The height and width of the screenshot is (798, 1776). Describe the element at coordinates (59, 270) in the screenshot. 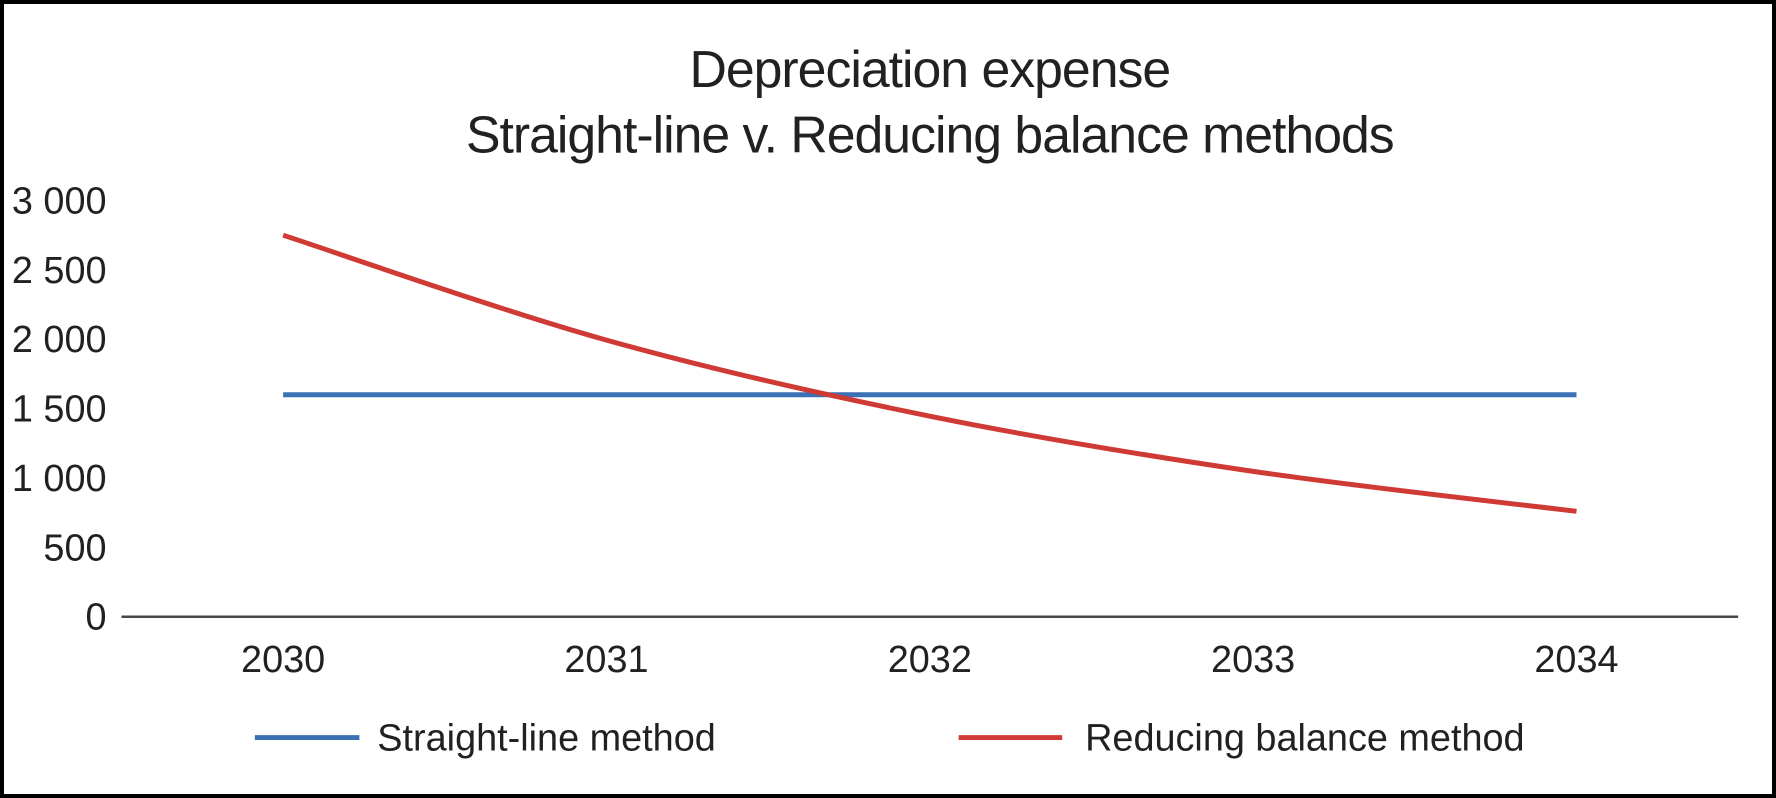

I see `y-tick-label: 2 500` at that location.